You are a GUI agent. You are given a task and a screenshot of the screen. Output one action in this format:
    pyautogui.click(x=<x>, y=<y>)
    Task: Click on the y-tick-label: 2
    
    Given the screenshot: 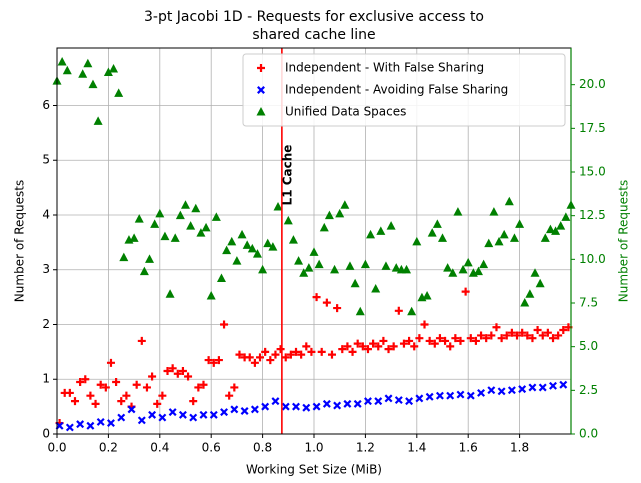 What is the action you would take?
    pyautogui.click(x=46, y=324)
    